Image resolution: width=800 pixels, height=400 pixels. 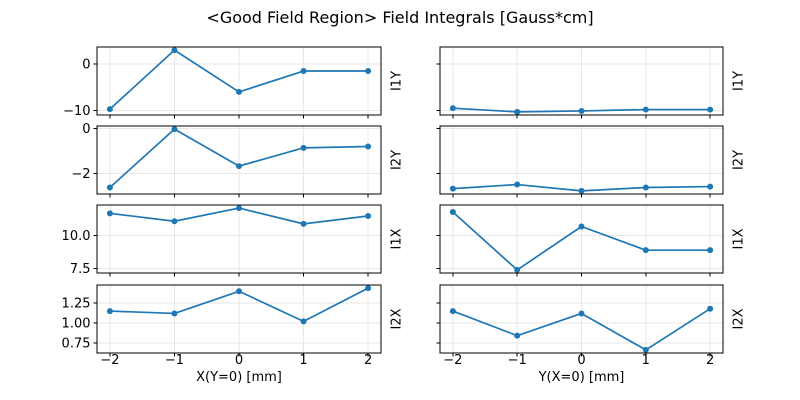 I want to click on y-tick-label: −2, so click(x=80, y=174).